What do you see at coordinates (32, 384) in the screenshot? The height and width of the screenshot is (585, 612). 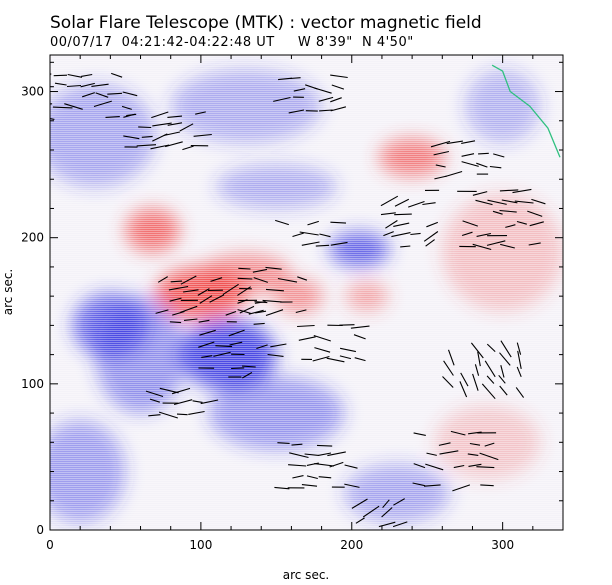 I see `y-tick-label: 100` at bounding box center [32, 384].